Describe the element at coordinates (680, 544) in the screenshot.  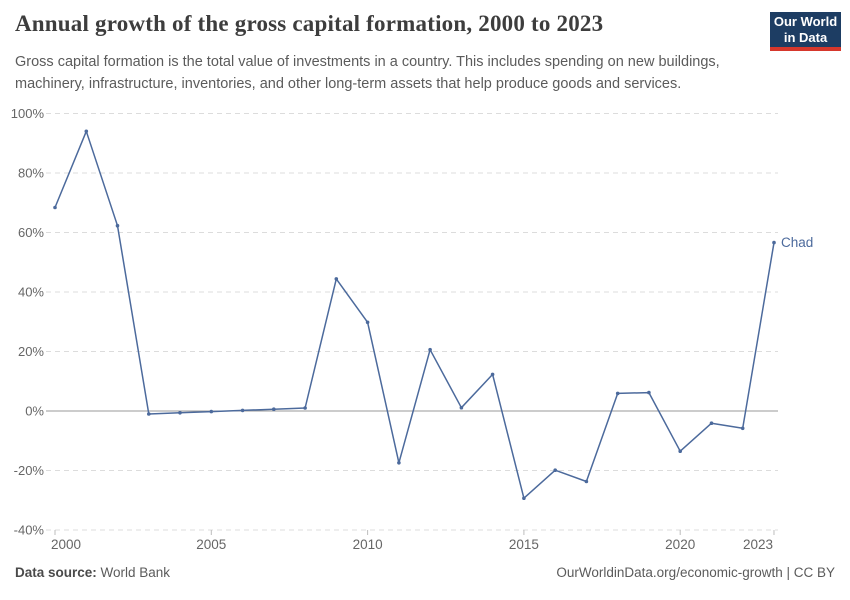
I see `x-tick-label: 2020` at that location.